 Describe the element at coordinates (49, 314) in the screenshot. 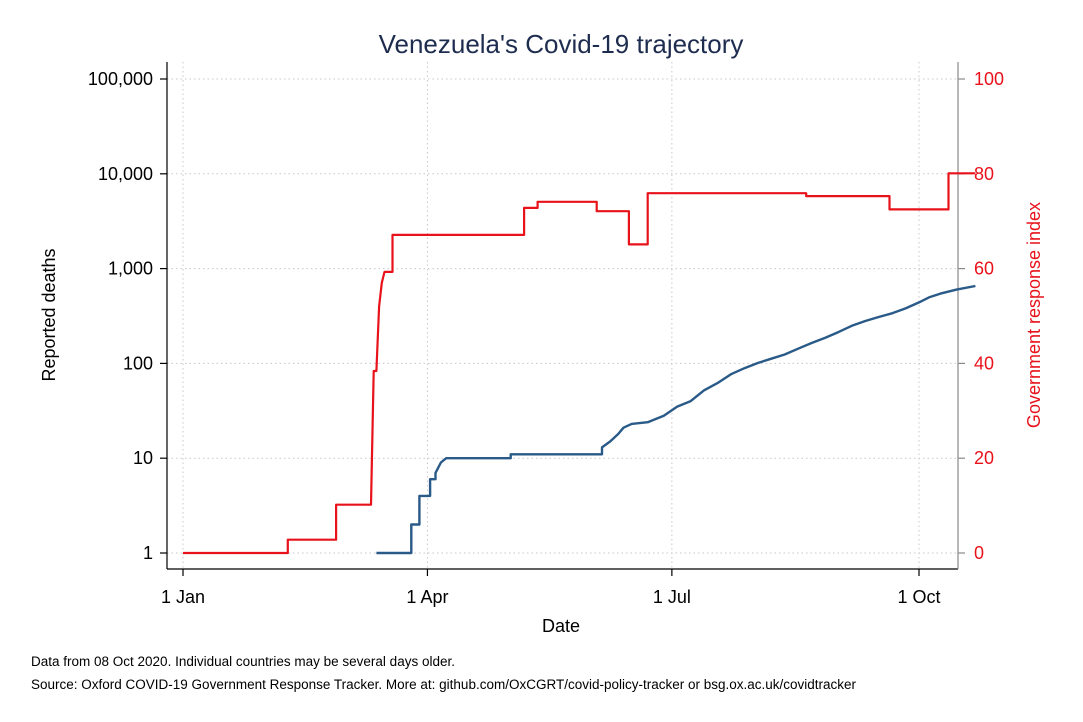

I see `y-axis-label-left: Reported deaths` at that location.